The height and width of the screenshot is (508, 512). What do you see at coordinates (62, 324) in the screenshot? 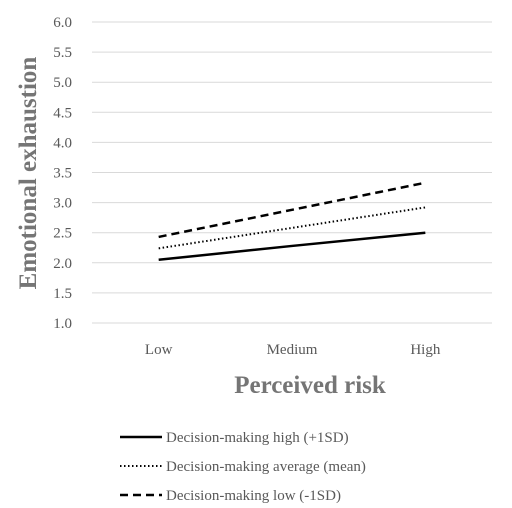
I see `y-tick-label: 1.0` at bounding box center [62, 324].